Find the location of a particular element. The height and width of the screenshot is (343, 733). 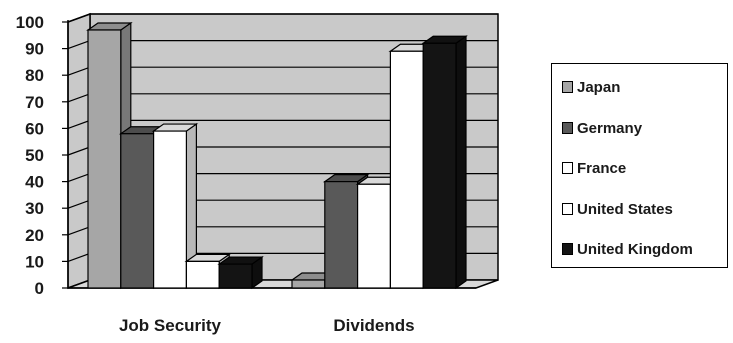

legend-swatch-united-states is located at coordinates (567, 209).